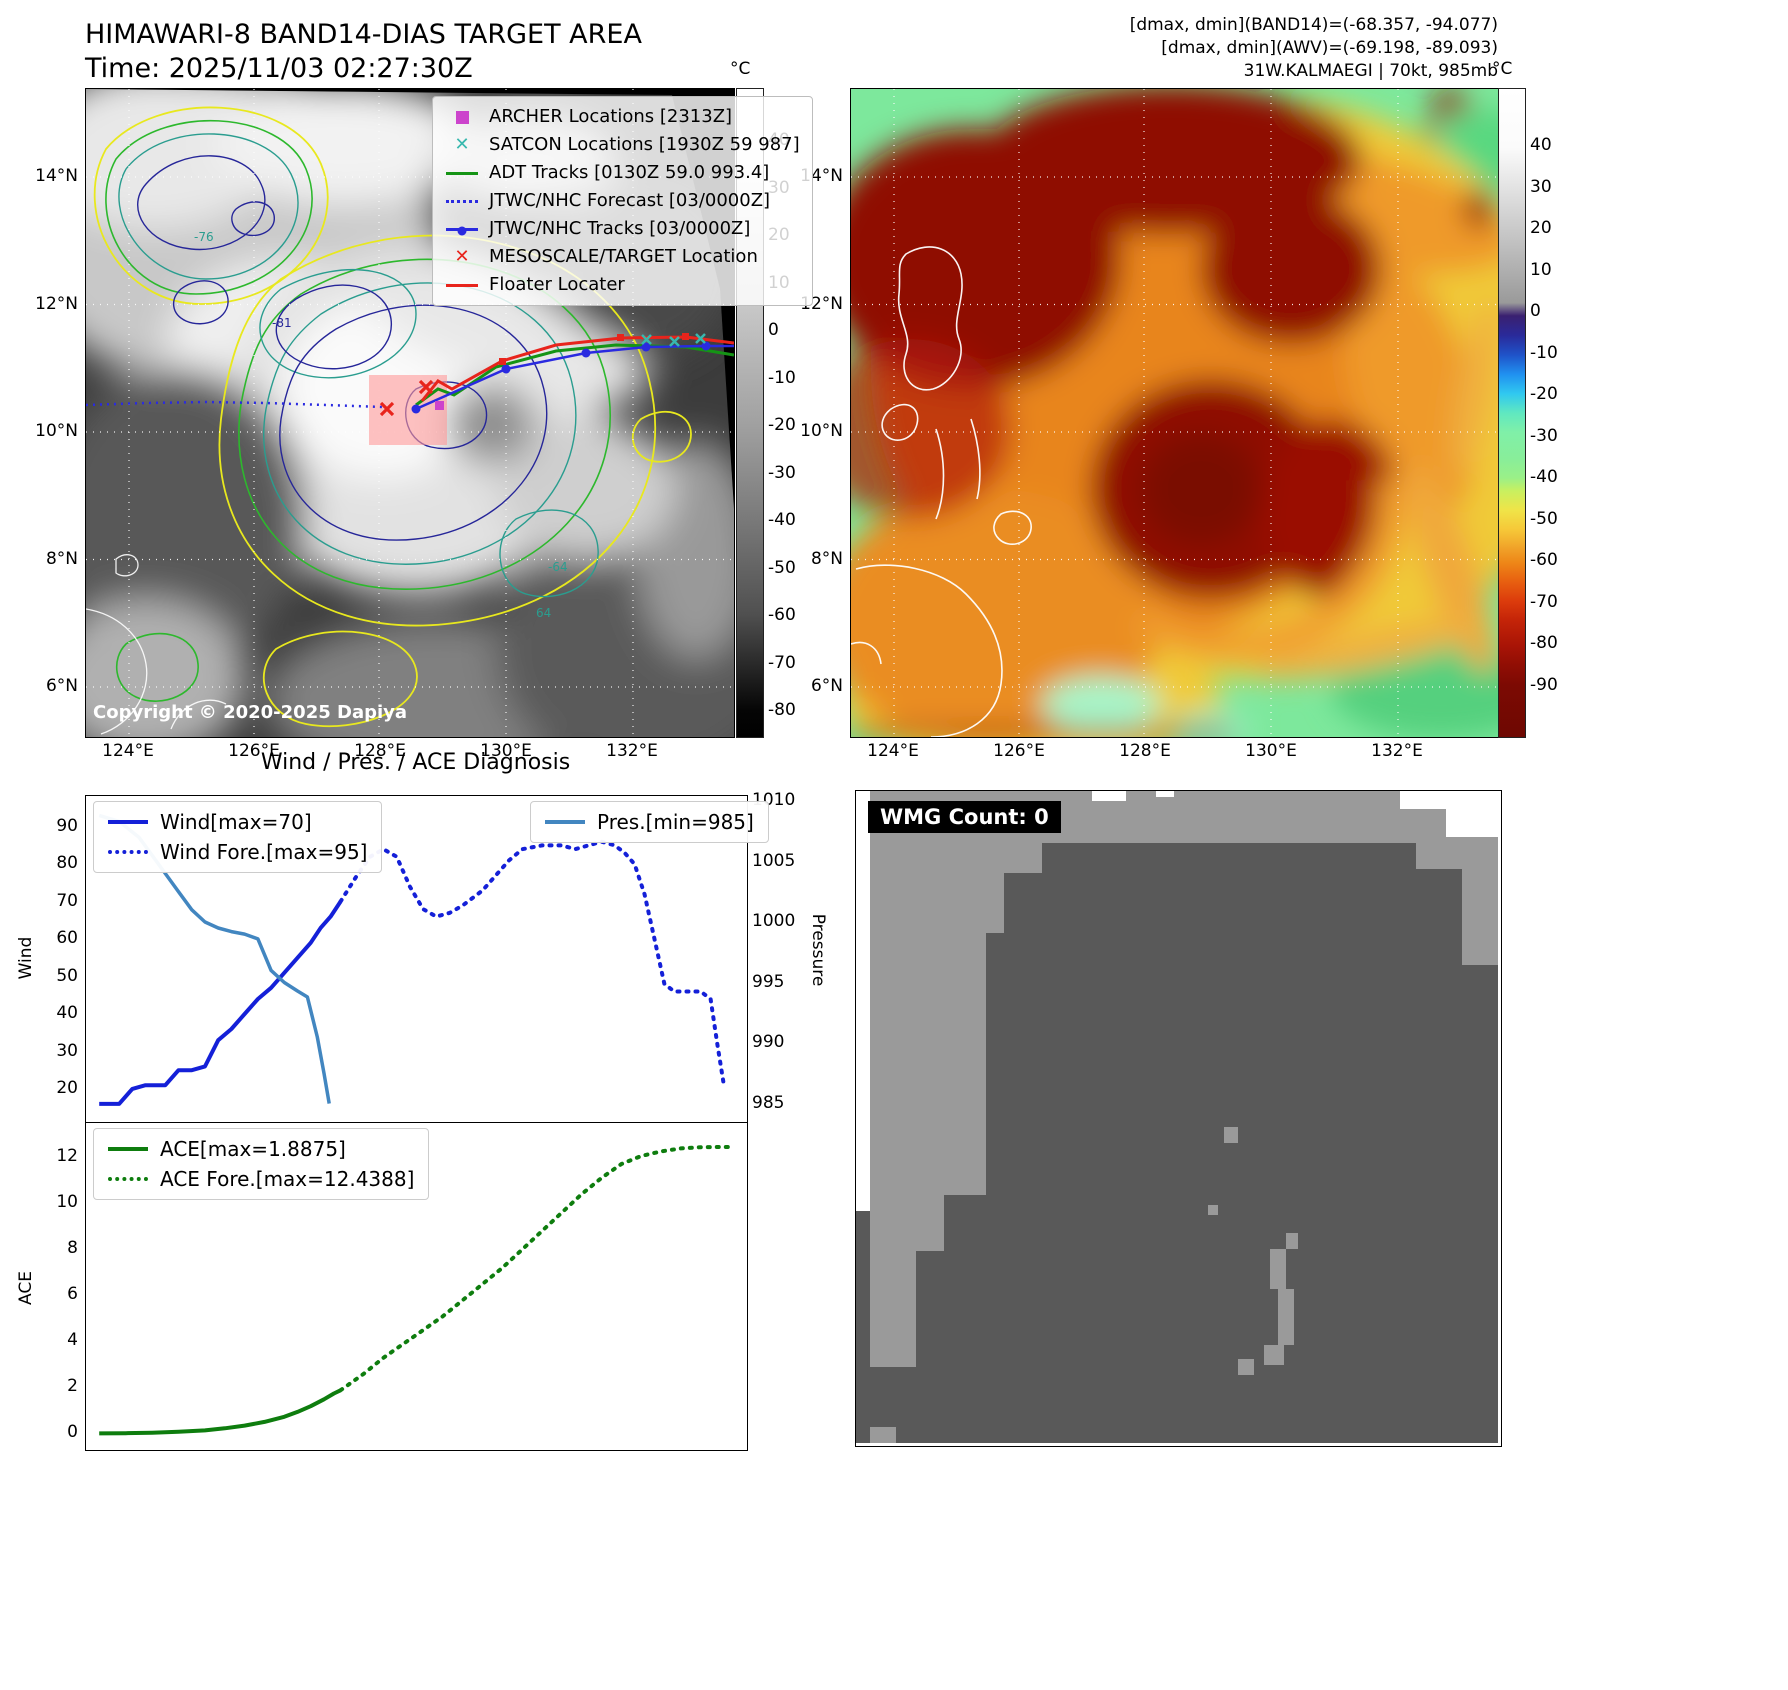 This screenshot has width=1788, height=1690. Describe the element at coordinates (611, 116) in the screenshot. I see `legend-label: ARCHER Locations [2313Z]` at that location.